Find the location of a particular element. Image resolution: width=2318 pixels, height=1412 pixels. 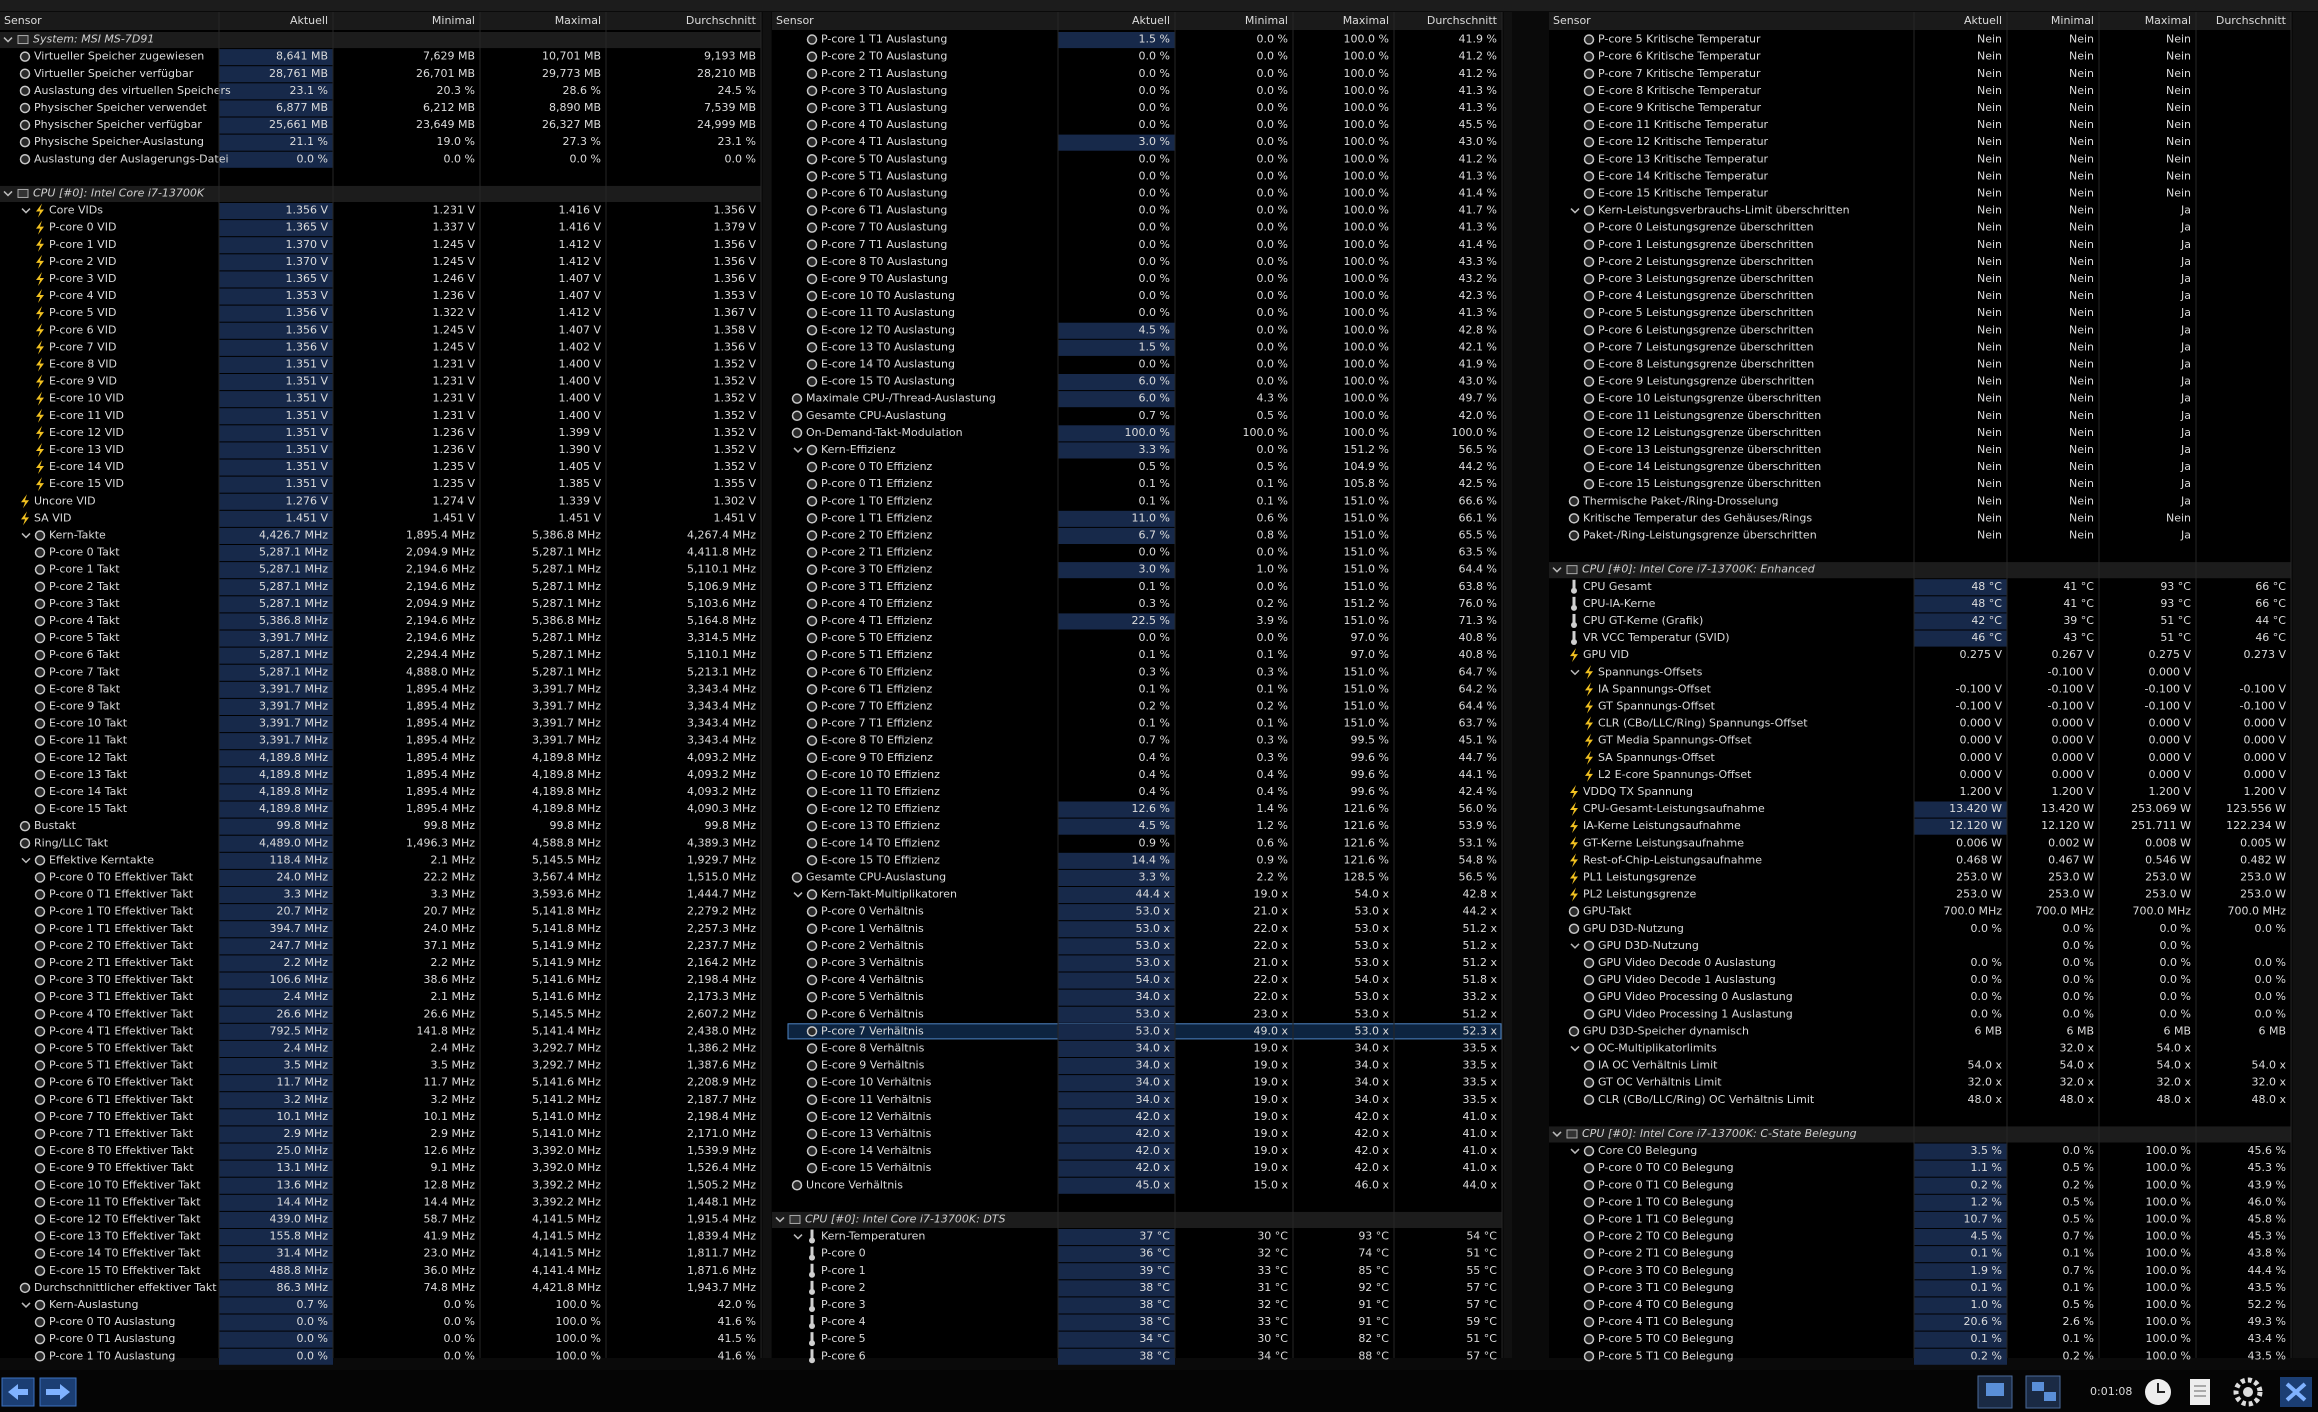

min-value: 0.2 % is located at coordinates (1272, 603).